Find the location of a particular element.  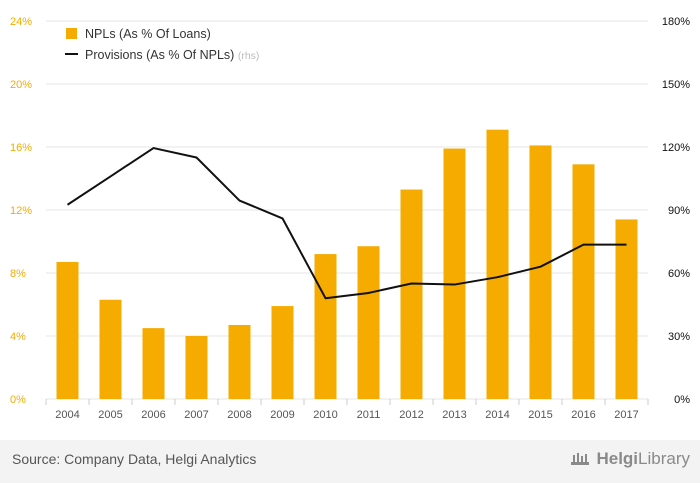

x-axis-tick-label: 2005 is located at coordinates (110, 415).